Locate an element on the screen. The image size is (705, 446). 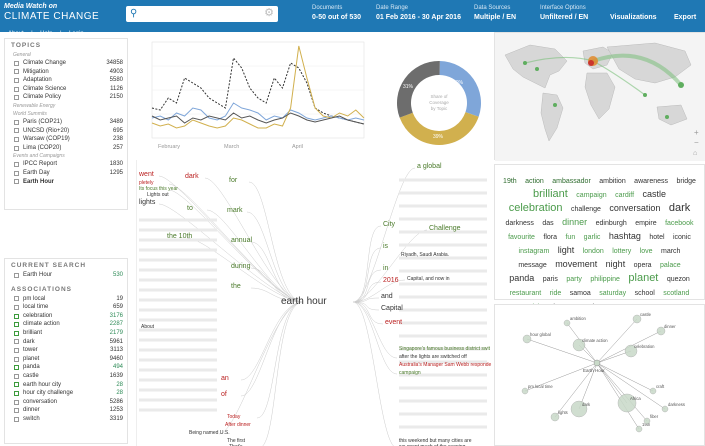
association-row: dinner 1253 is located at coordinates (66, 410).